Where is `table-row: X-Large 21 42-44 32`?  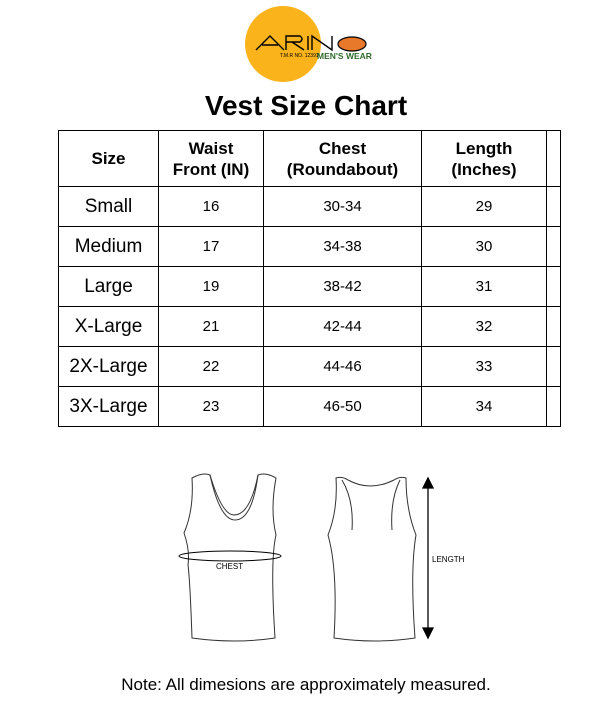 table-row: X-Large 21 42-44 32 is located at coordinates (309, 326).